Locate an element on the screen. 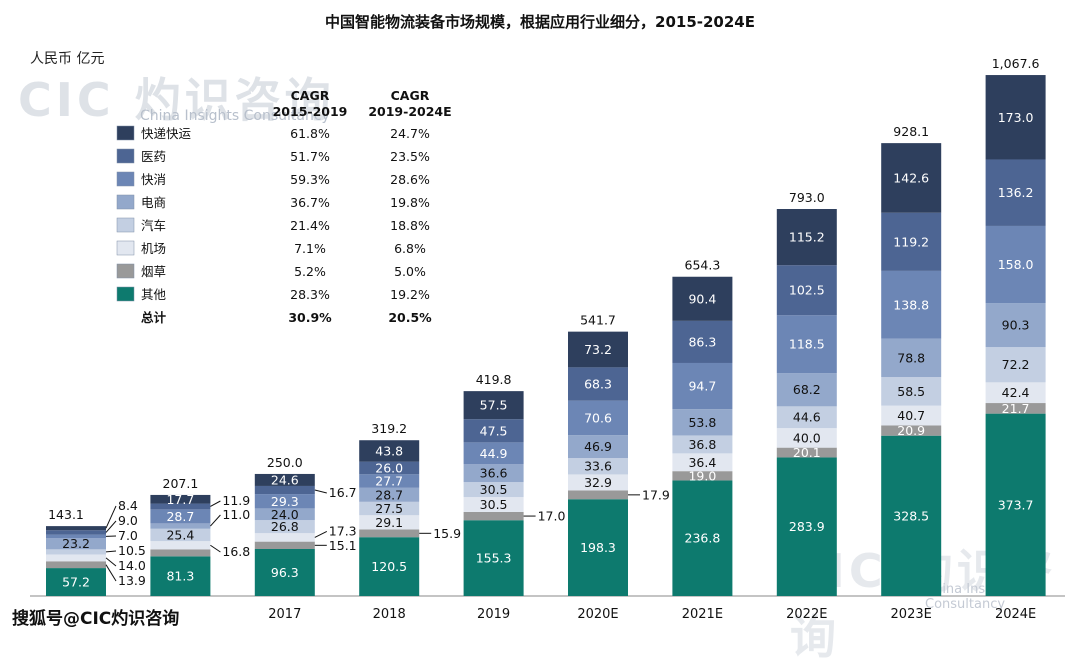 Image resolution: width=1080 pixels, height=667 pixels. legend-cagr2-total: 20.5% is located at coordinates (410, 317).